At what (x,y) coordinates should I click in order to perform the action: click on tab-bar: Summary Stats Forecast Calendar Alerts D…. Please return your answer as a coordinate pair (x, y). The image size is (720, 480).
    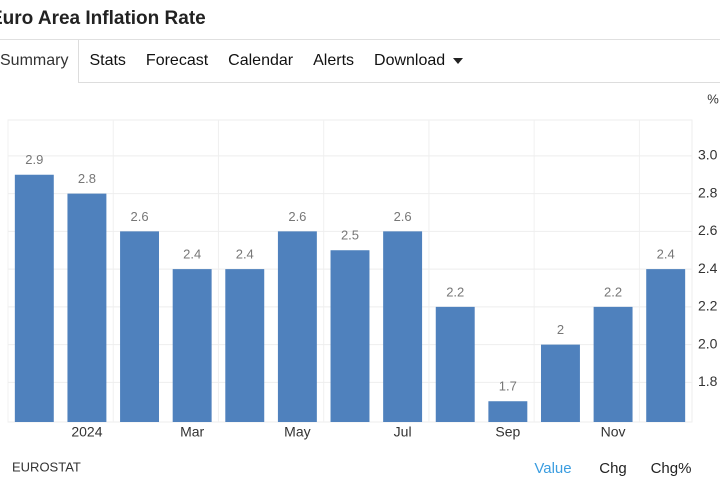
    Looking at the image, I should click on (360, 61).